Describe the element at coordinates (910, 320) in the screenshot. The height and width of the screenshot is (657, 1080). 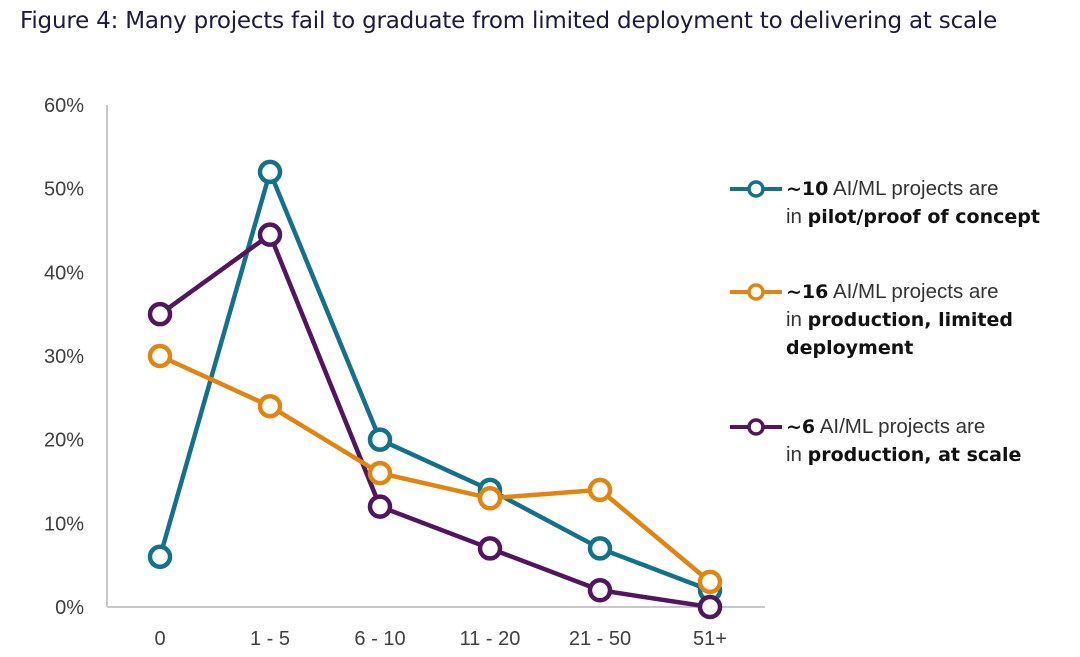
I see `legend-category: production, limited` at that location.